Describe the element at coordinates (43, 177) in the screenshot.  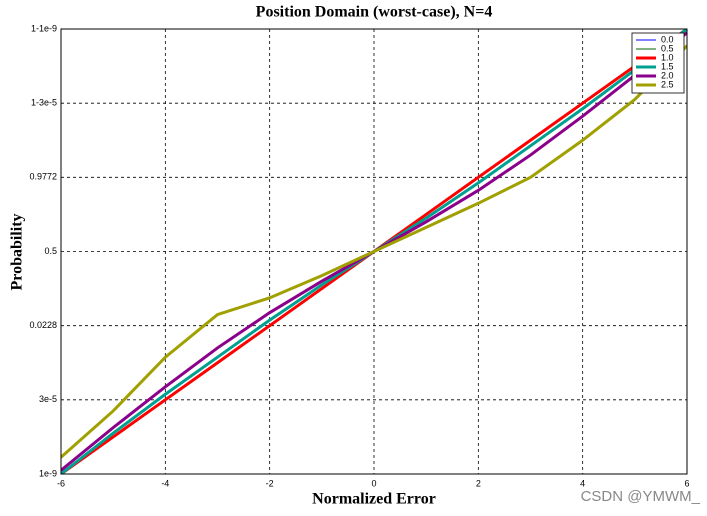
I see `y-tick-label: 0.9772` at that location.